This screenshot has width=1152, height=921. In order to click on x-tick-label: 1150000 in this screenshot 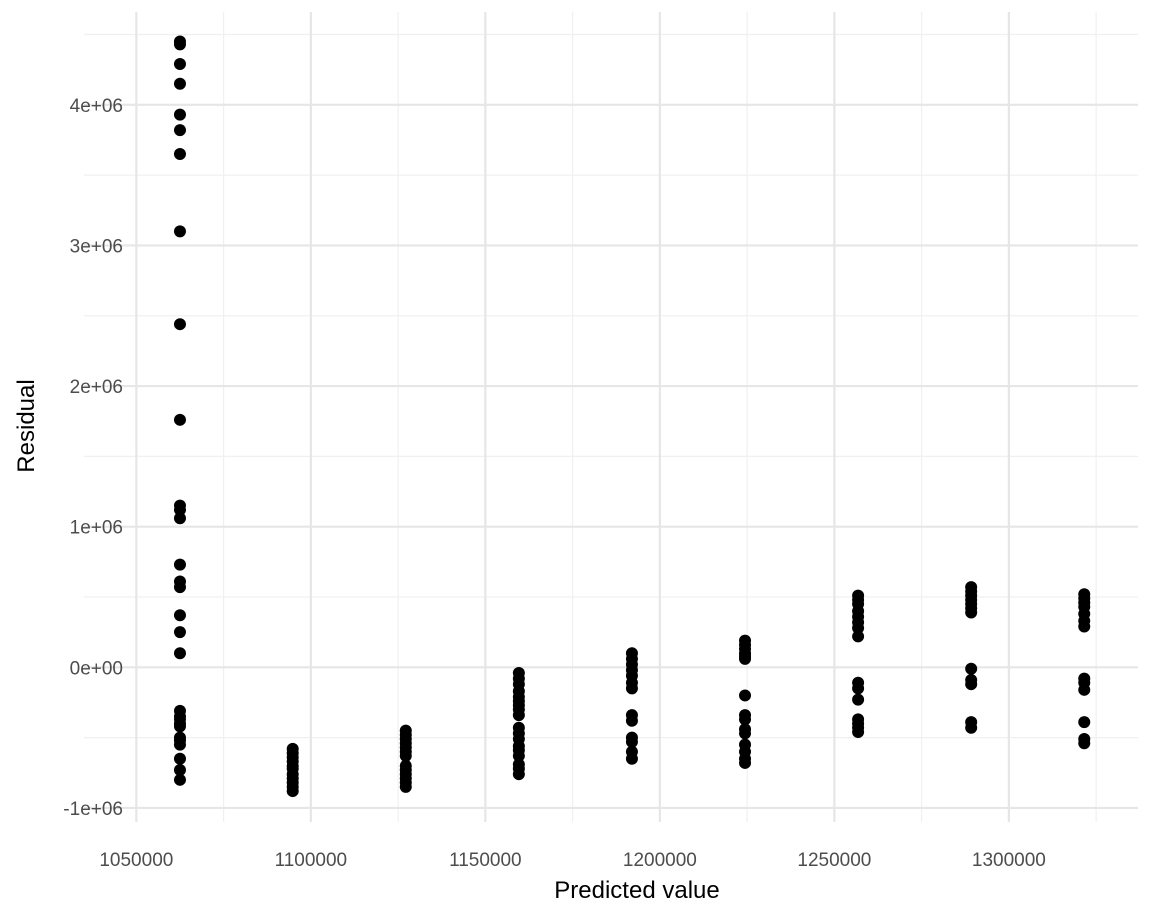, I will do `click(485, 860)`.